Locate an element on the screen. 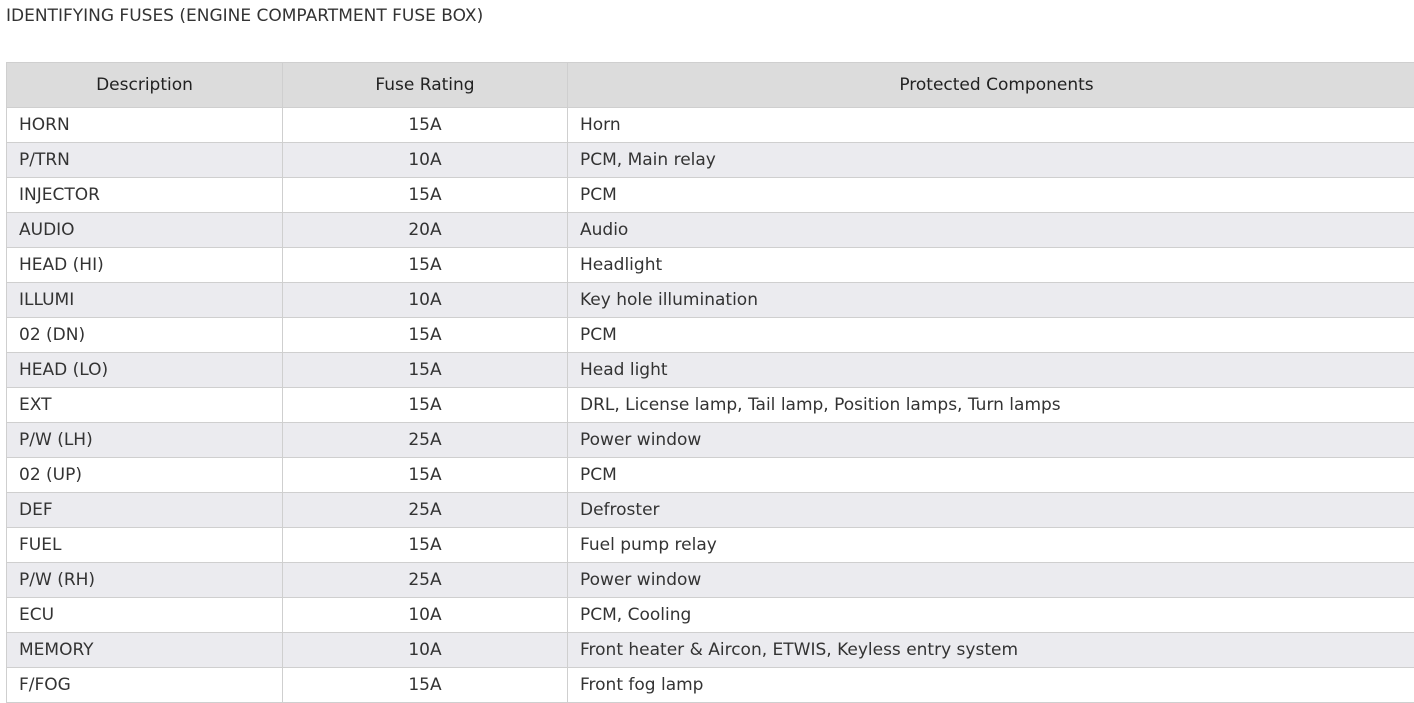  table-cell: Defroster is located at coordinates (991, 510).